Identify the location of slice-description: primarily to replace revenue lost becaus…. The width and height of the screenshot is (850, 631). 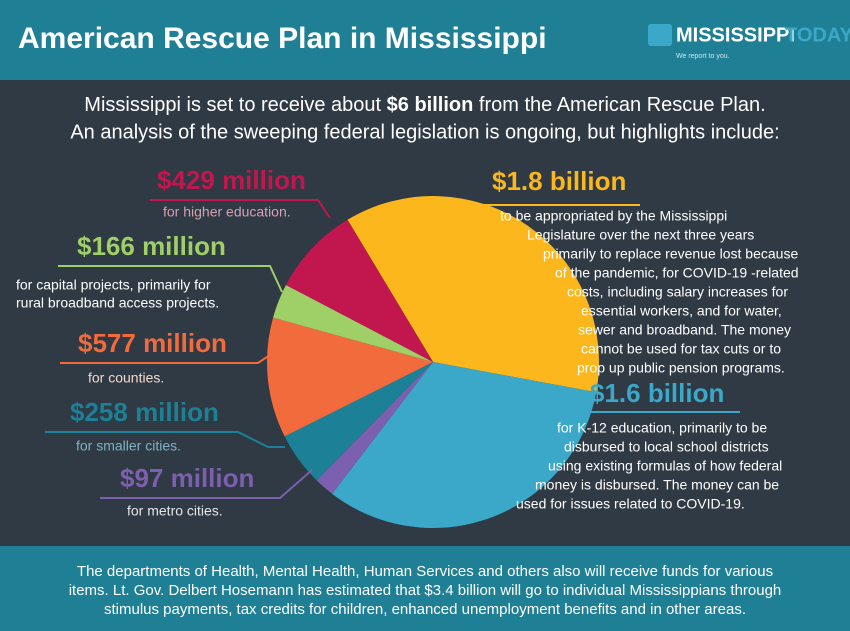
(670, 254).